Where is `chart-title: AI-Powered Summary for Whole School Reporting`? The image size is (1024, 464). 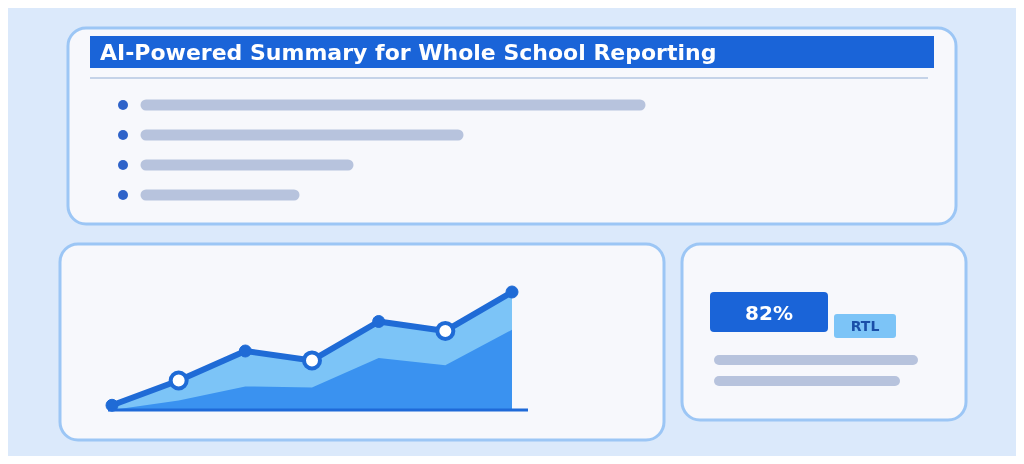 chart-title: AI-Powered Summary for Whole School Reporting is located at coordinates (408, 52).